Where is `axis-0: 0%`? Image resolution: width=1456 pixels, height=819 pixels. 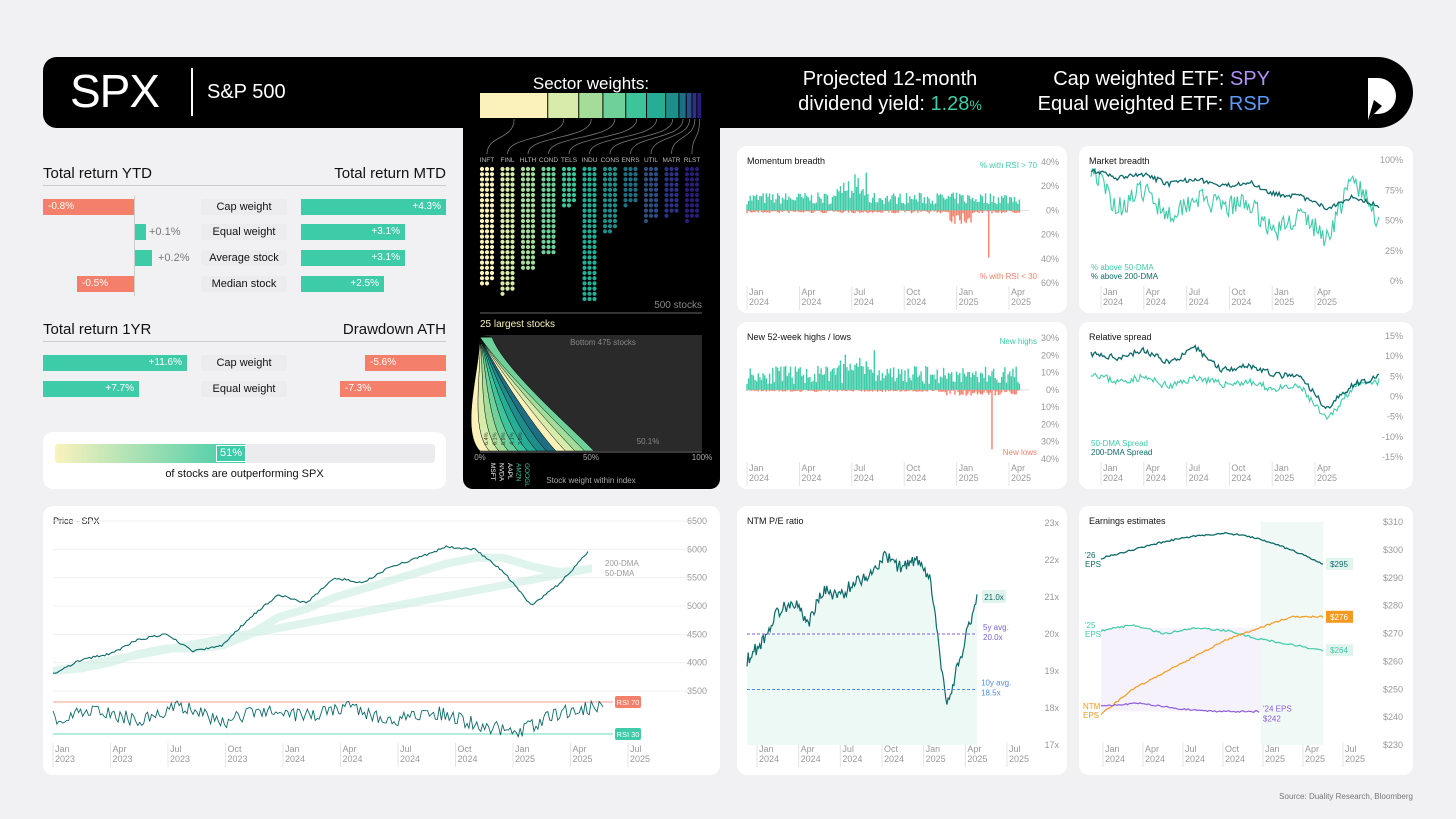
axis-0: 0% is located at coordinates (480, 457).